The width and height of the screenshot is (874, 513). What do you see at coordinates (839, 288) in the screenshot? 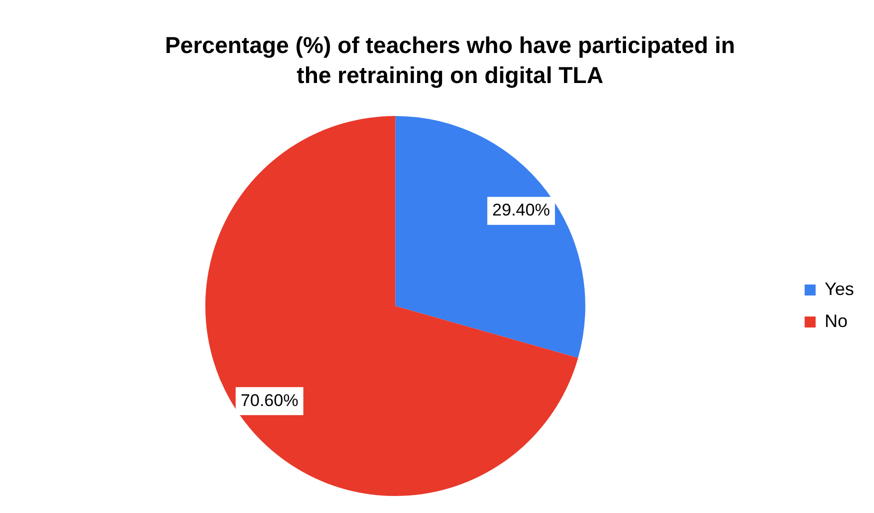
I see `legend-label: Yes` at bounding box center [839, 288].